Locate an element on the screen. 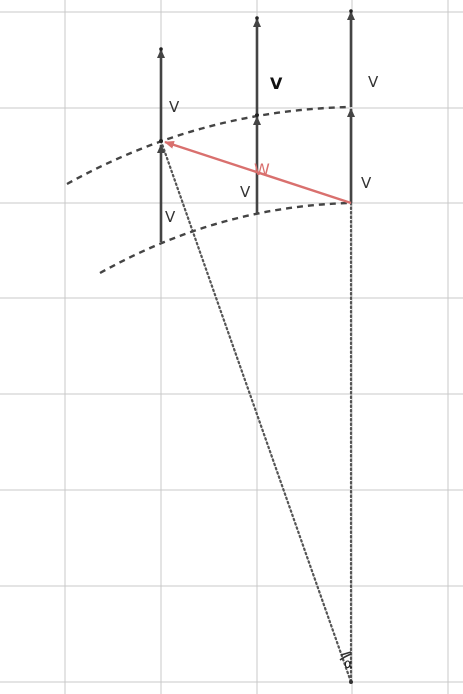 This screenshot has width=463, height=694. tip-mid is located at coordinates (257, 18).